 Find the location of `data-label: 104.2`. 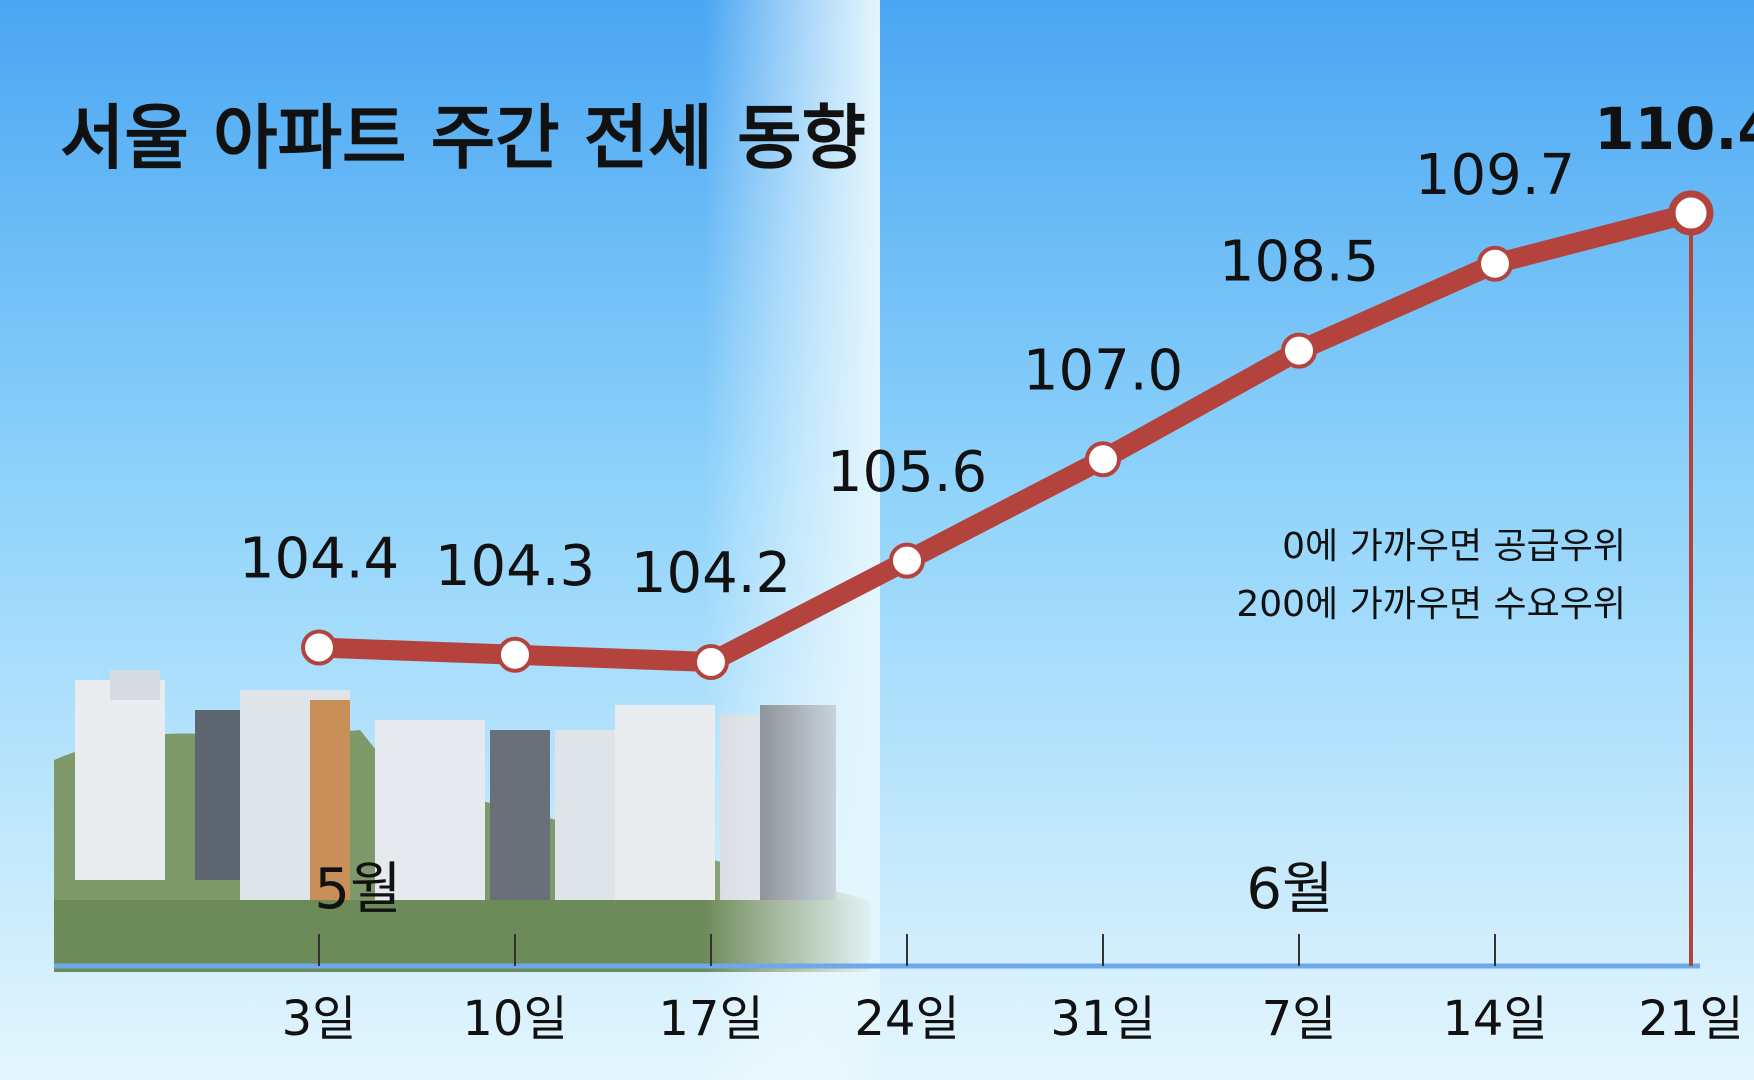

data-label: 104.2 is located at coordinates (711, 573).